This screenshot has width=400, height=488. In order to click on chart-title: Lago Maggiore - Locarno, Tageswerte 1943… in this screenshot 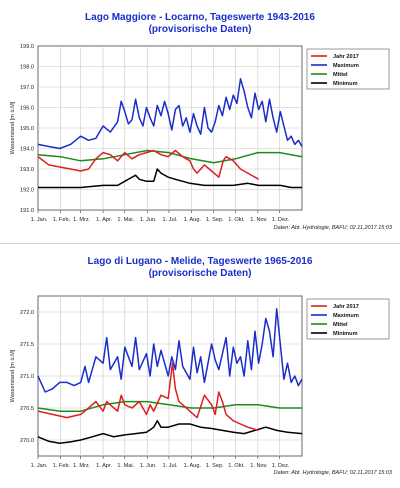, I will do `click(200, 17)`.